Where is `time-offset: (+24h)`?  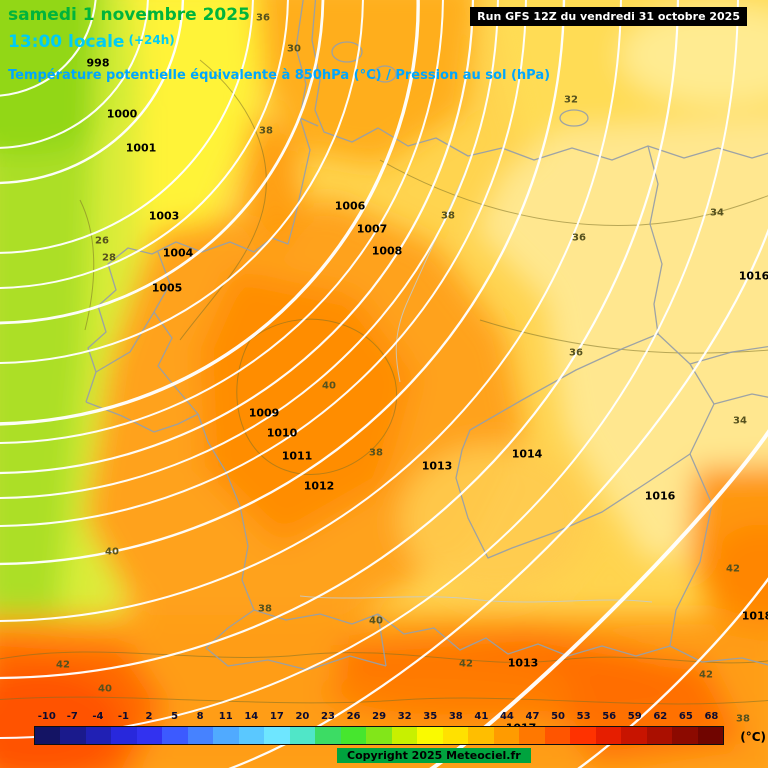
time-offset: (+24h) is located at coordinates (151, 40).